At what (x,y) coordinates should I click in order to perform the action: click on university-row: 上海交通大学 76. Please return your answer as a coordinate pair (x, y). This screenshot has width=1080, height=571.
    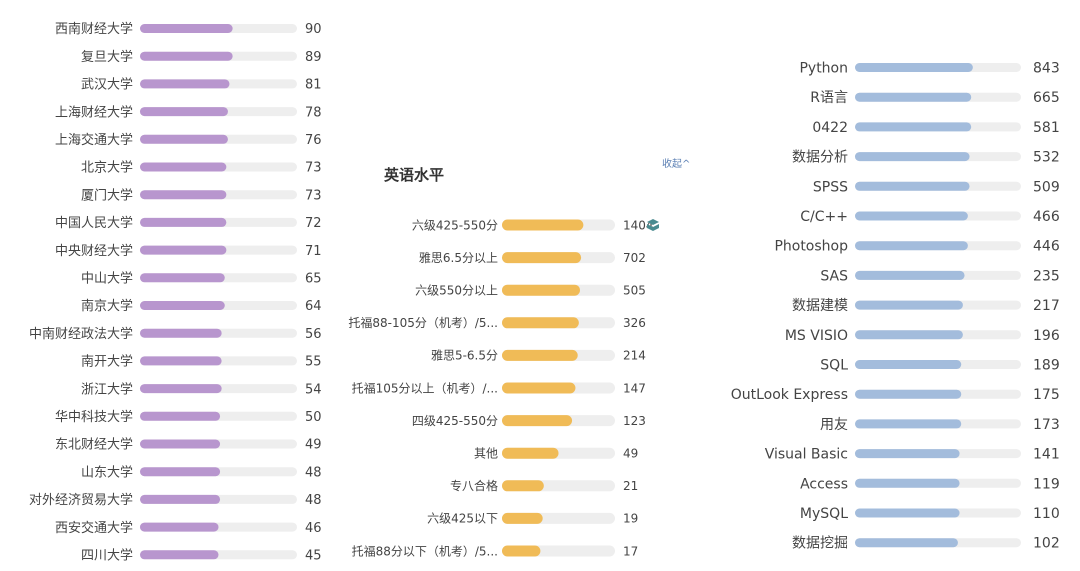
    Looking at the image, I should click on (188, 140).